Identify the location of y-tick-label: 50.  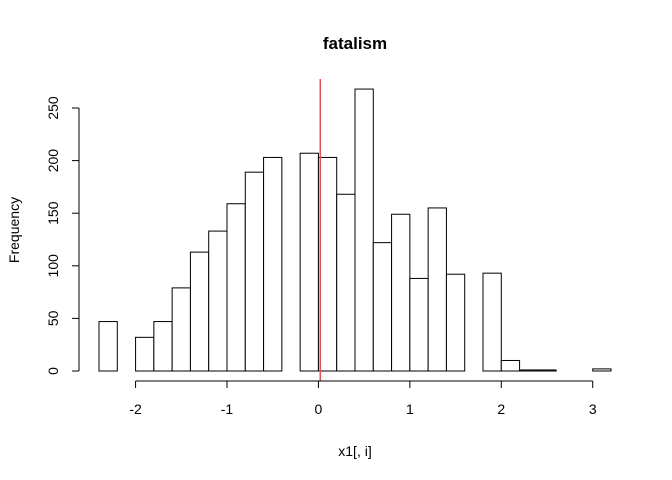
(53, 318).